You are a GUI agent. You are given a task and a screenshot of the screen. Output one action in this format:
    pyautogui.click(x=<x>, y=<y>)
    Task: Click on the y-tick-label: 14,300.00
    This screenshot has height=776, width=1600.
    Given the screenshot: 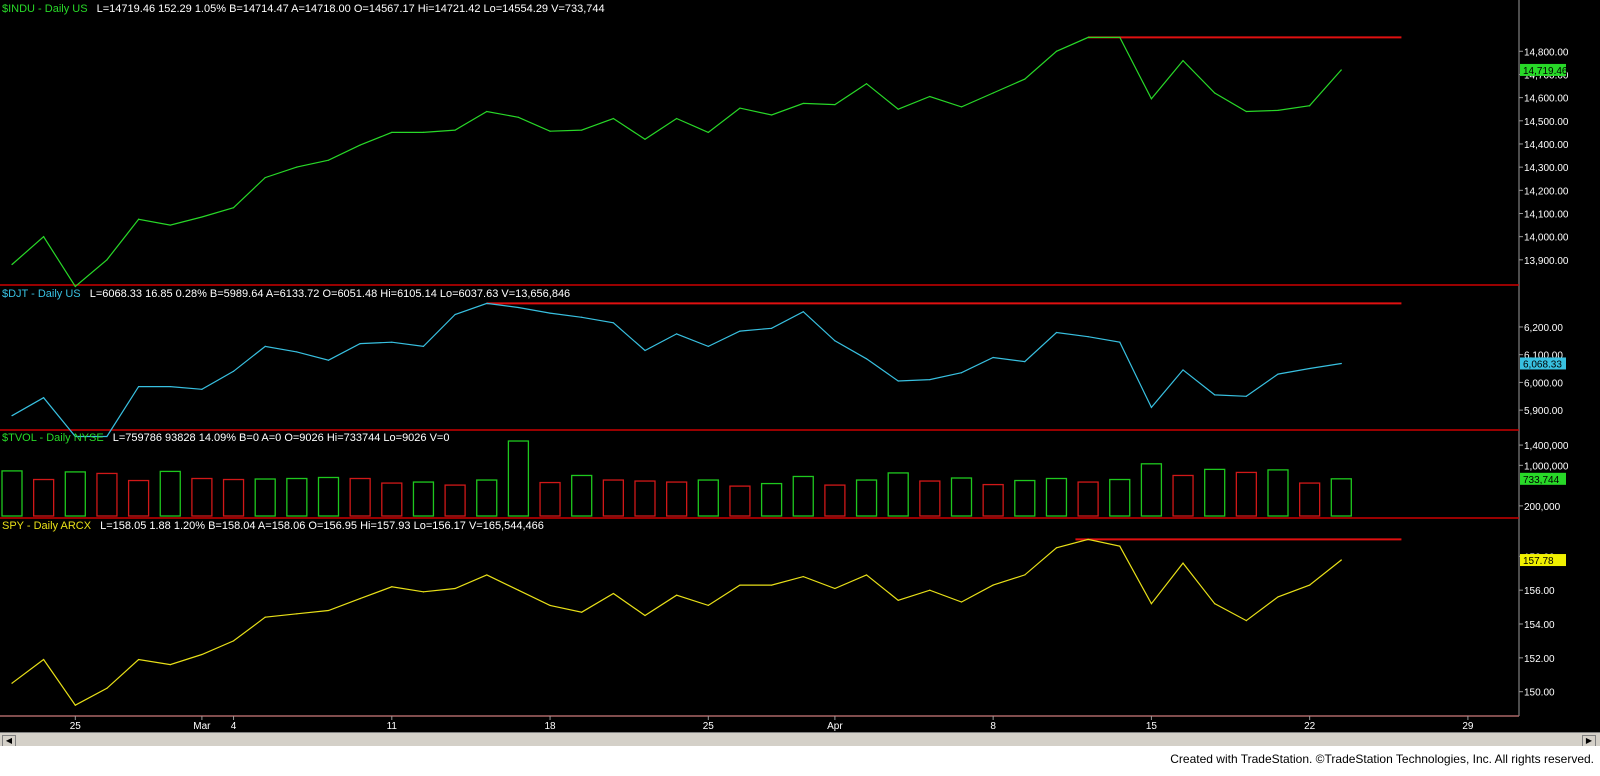 What is the action you would take?
    pyautogui.click(x=1546, y=168)
    